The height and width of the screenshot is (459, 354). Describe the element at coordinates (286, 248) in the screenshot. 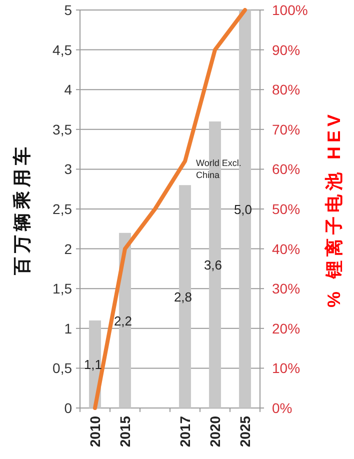

I see `y2-tick-label: 40%` at that location.